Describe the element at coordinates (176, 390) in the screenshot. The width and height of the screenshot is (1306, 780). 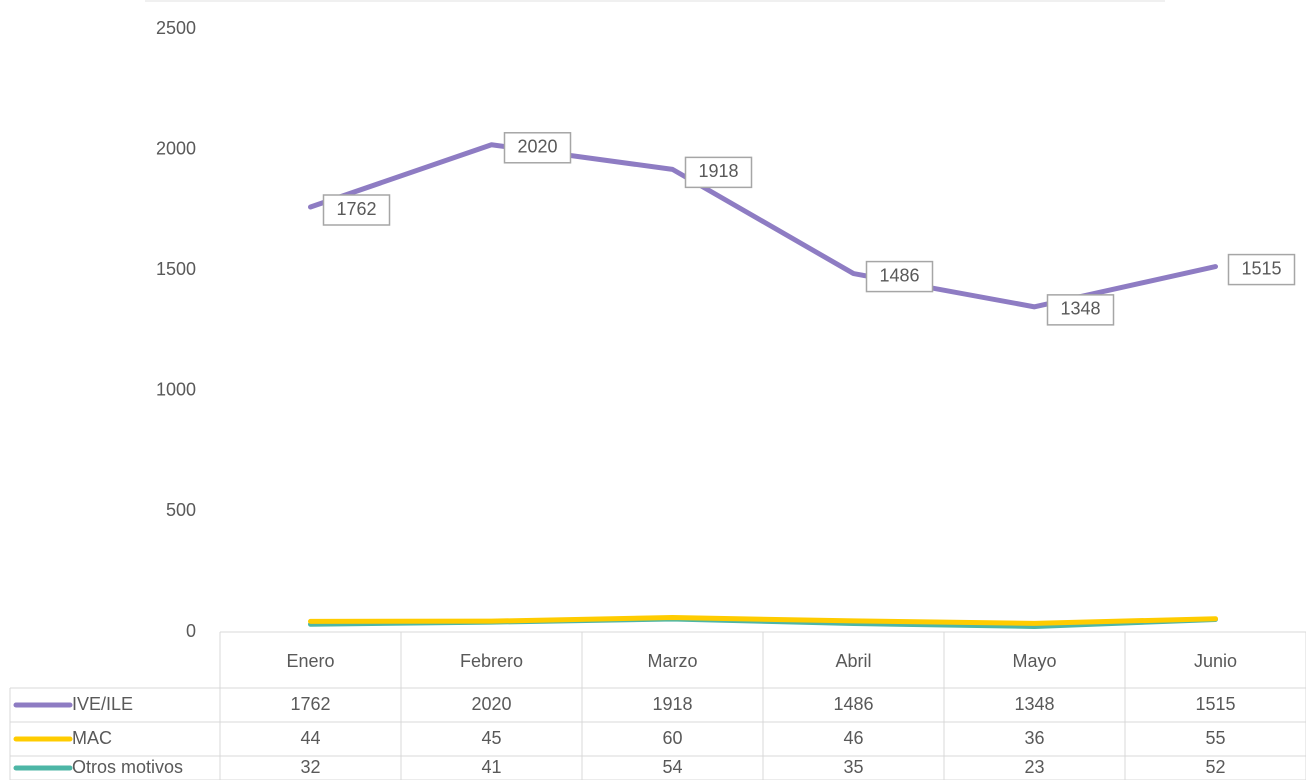
I see `y-tick-label: 1000` at that location.